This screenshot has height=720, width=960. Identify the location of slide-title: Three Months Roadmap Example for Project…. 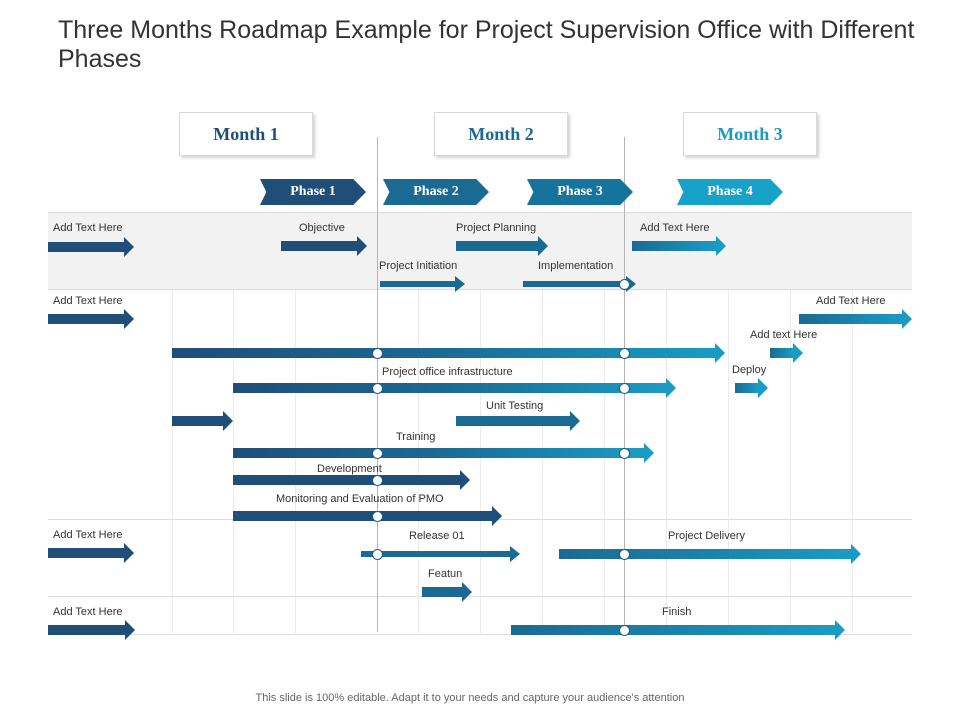
(486, 44).